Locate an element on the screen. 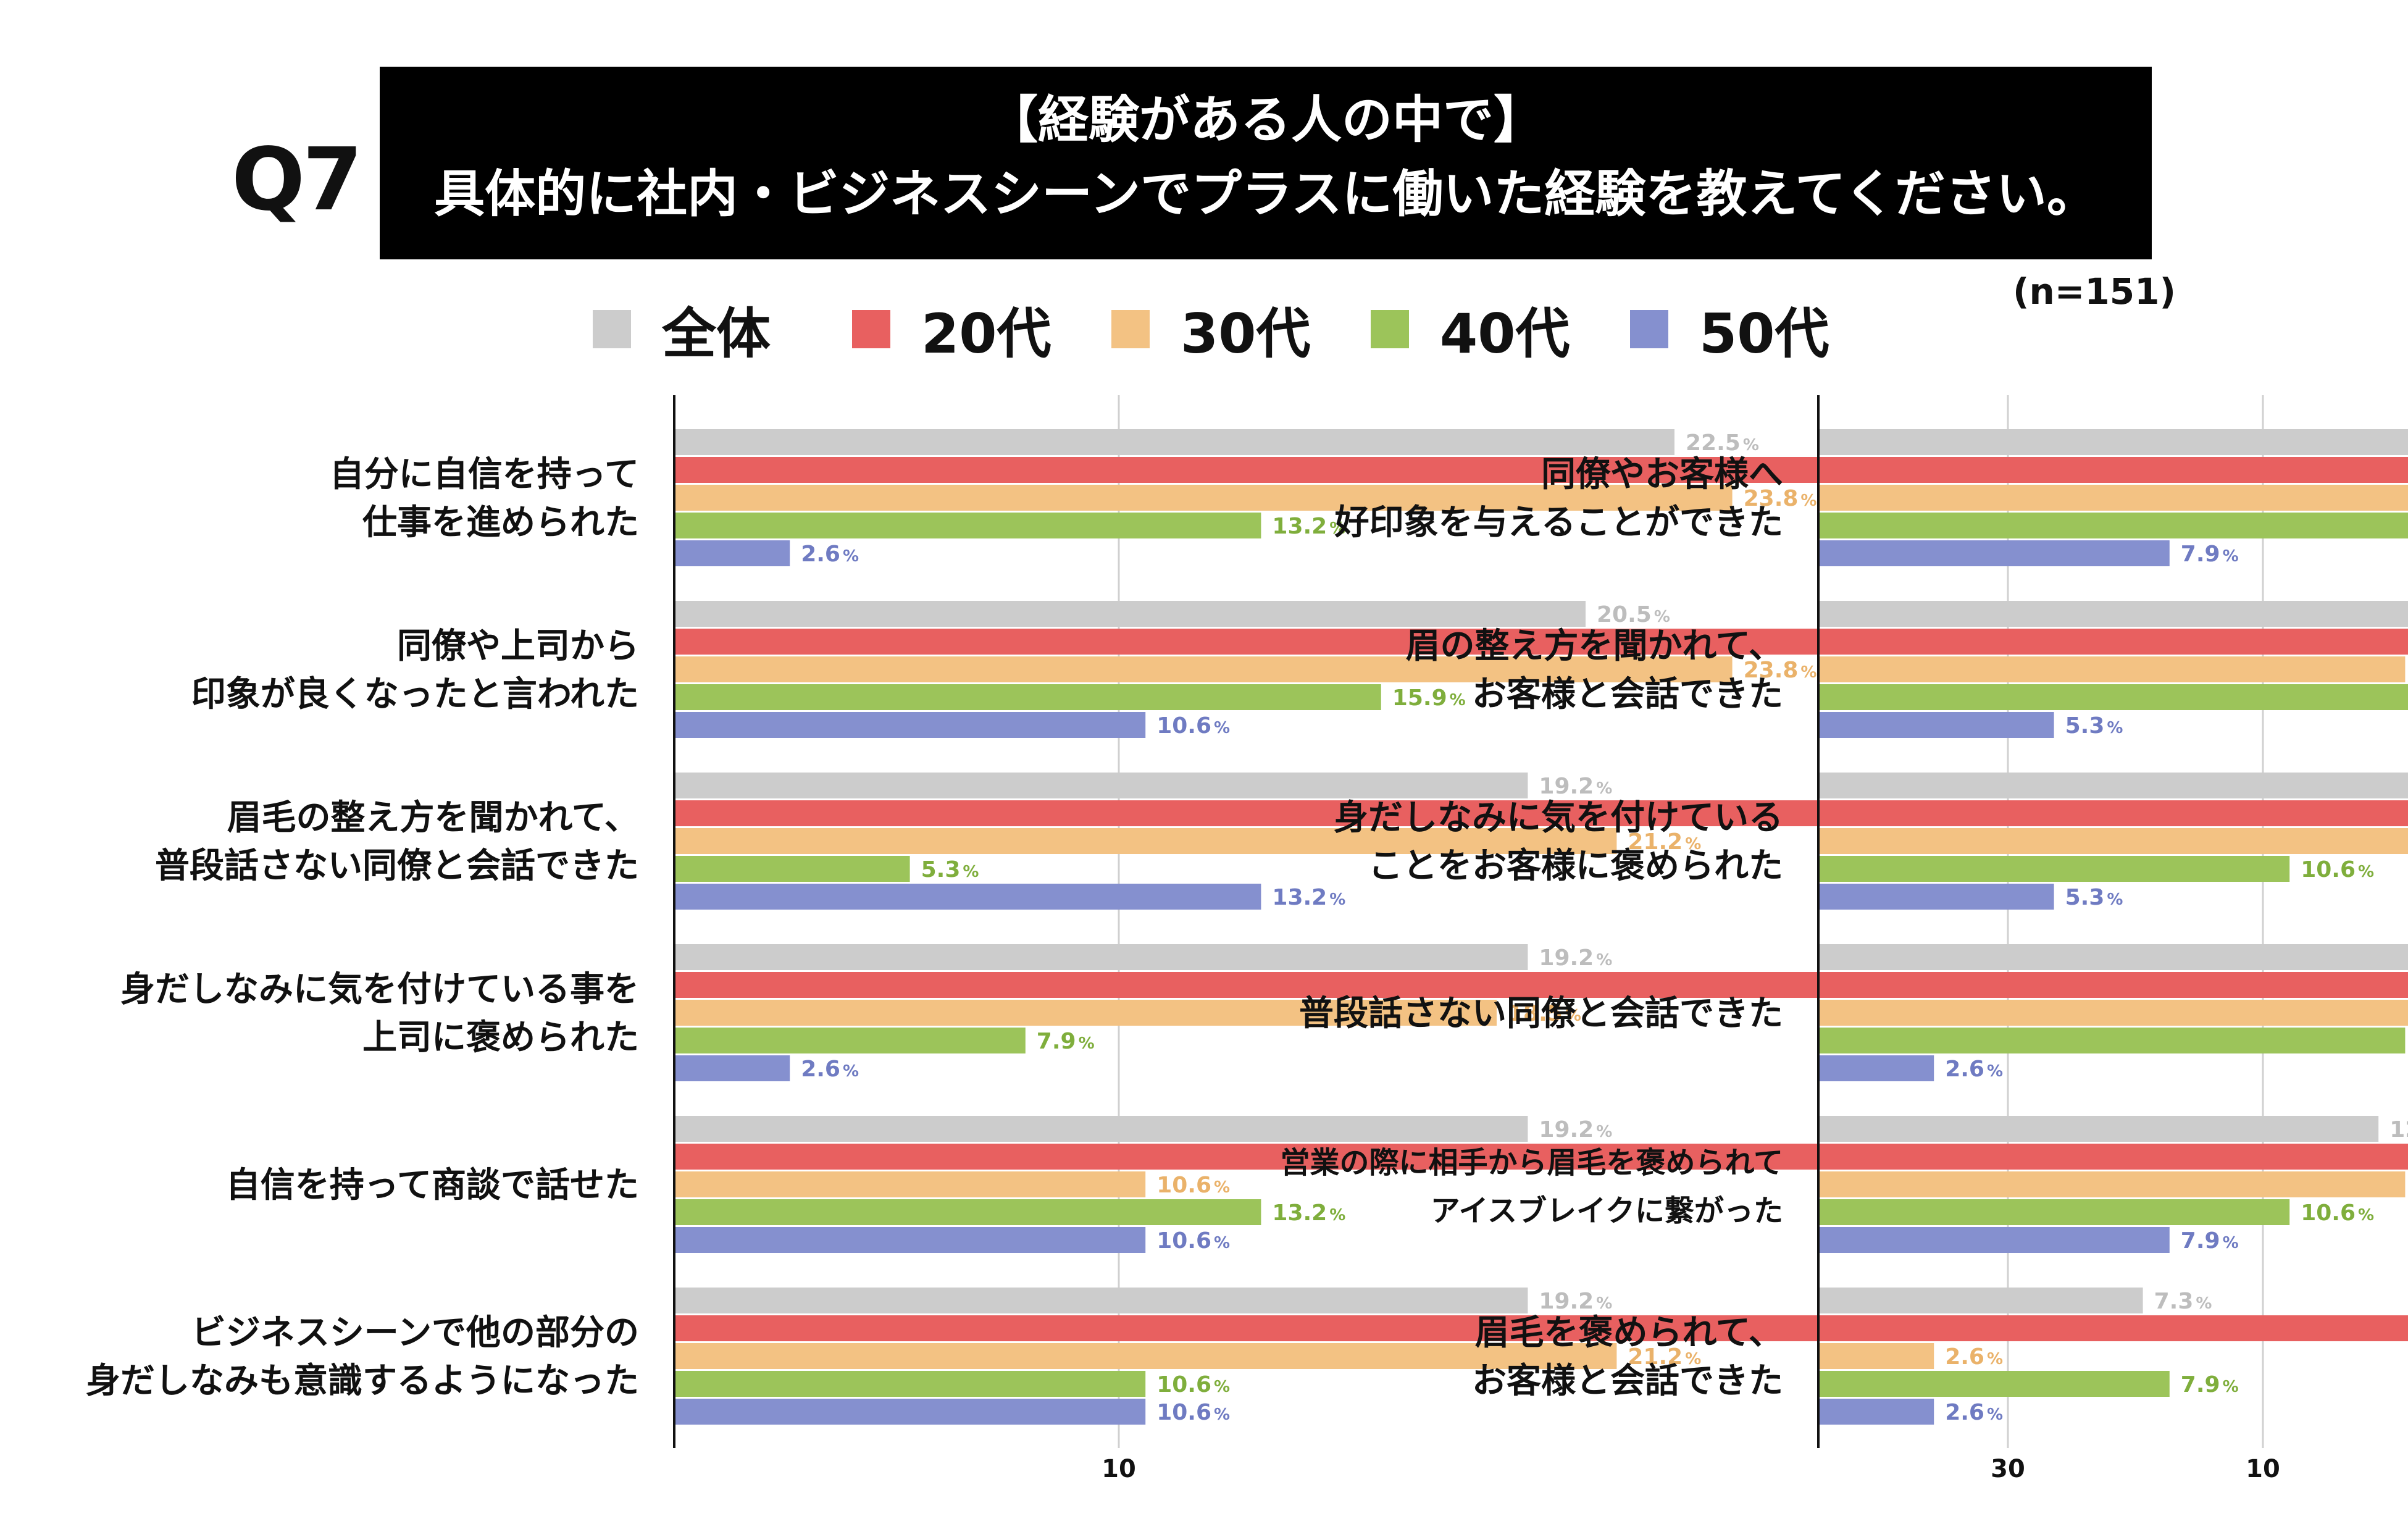 The height and width of the screenshot is (1537, 2408). legend-label: 30代 is located at coordinates (1246, 333).